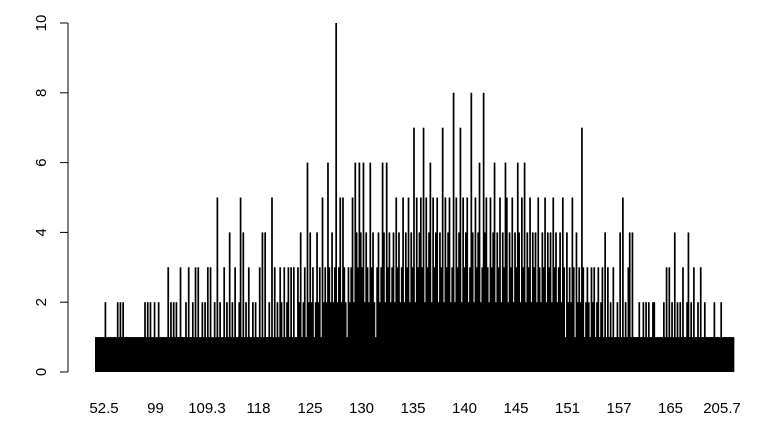 The height and width of the screenshot is (421, 765). I want to click on x-tick-label: 109.3, so click(207, 408).